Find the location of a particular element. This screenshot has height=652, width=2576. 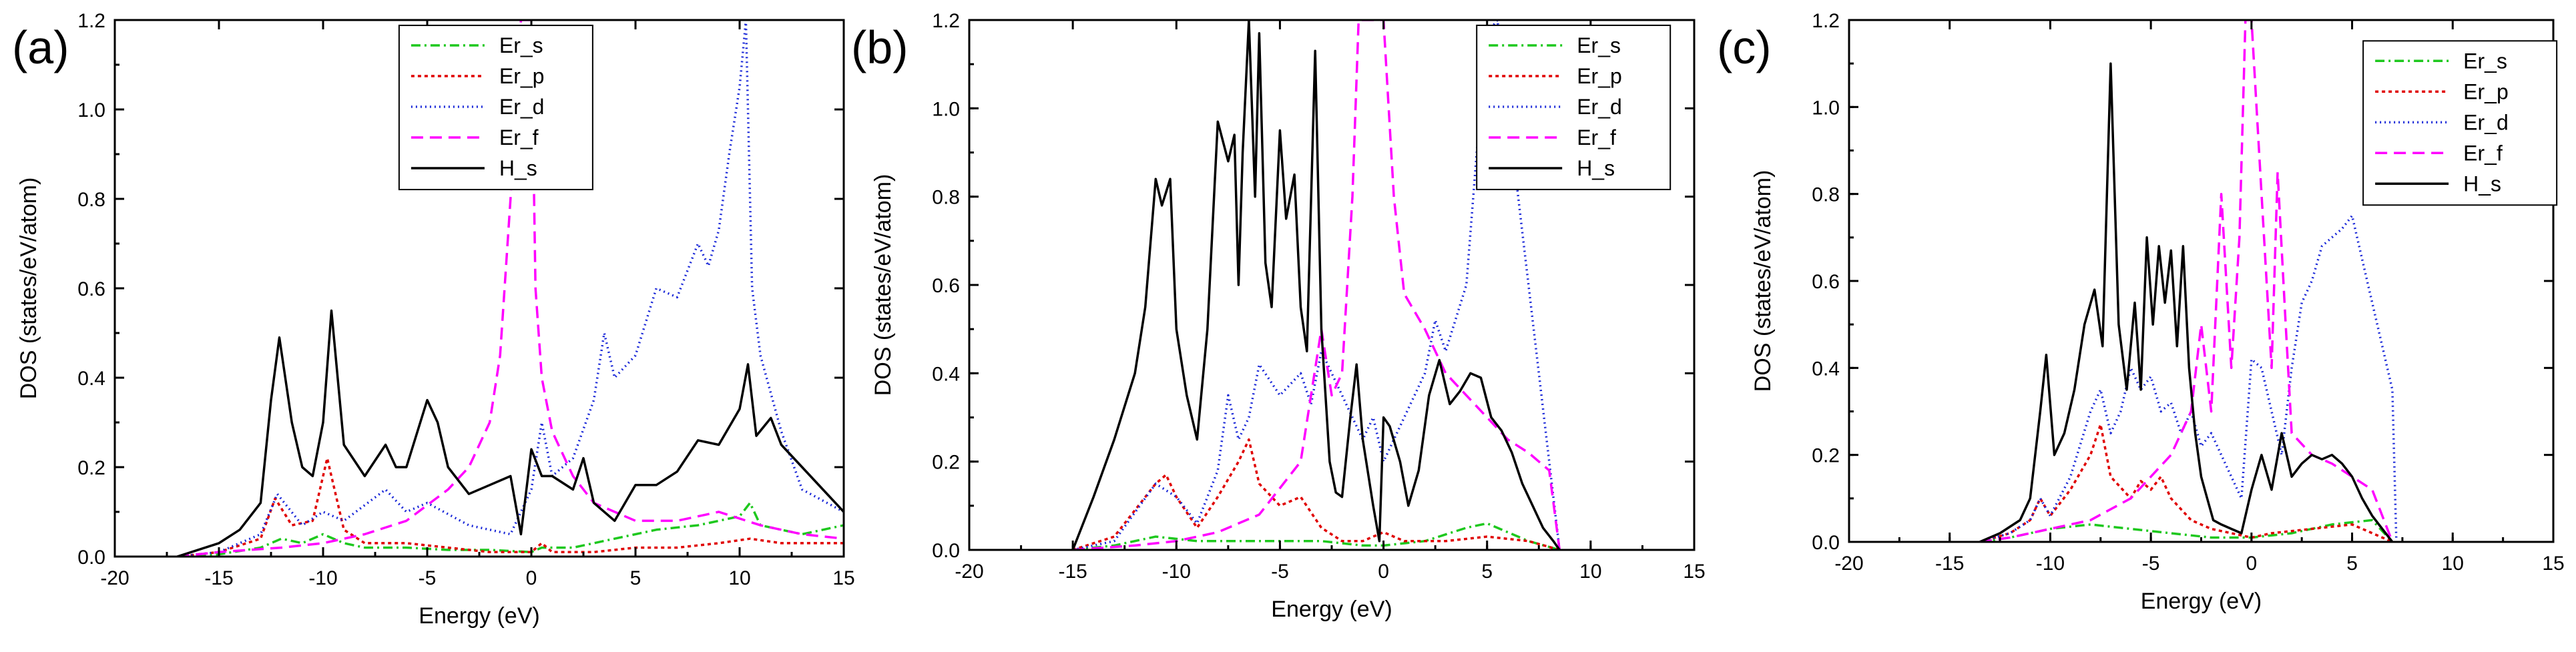

series-group is located at coordinates (2188, 281).